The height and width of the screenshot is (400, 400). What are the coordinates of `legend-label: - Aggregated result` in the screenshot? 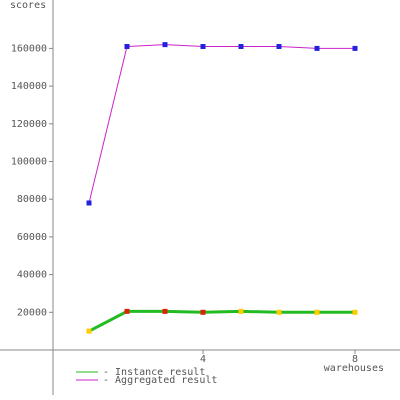 It's located at (160, 380).